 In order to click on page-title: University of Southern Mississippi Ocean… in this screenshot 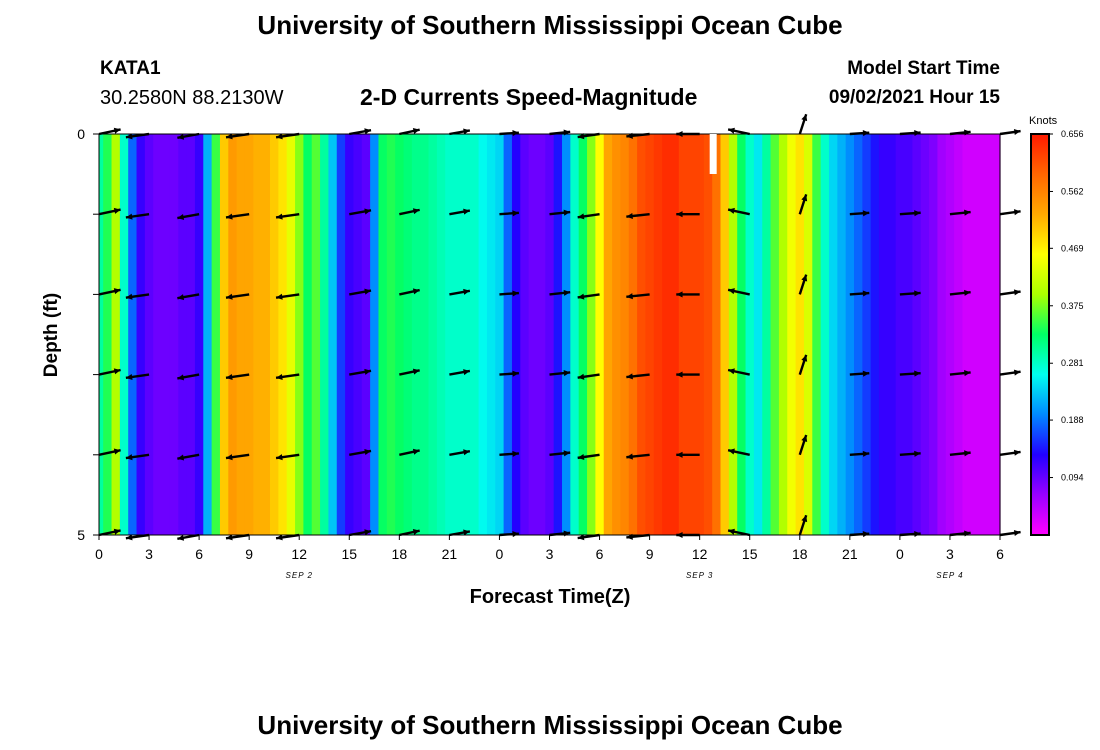, I will do `click(550, 25)`.